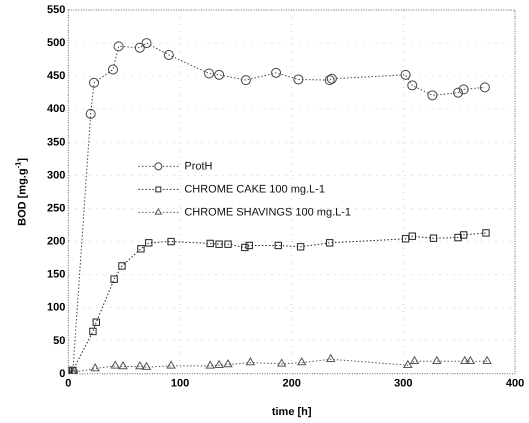 This screenshot has height=423, width=529. Describe the element at coordinates (59, 340) in the screenshot. I see `y-tick-label: 50` at that location.